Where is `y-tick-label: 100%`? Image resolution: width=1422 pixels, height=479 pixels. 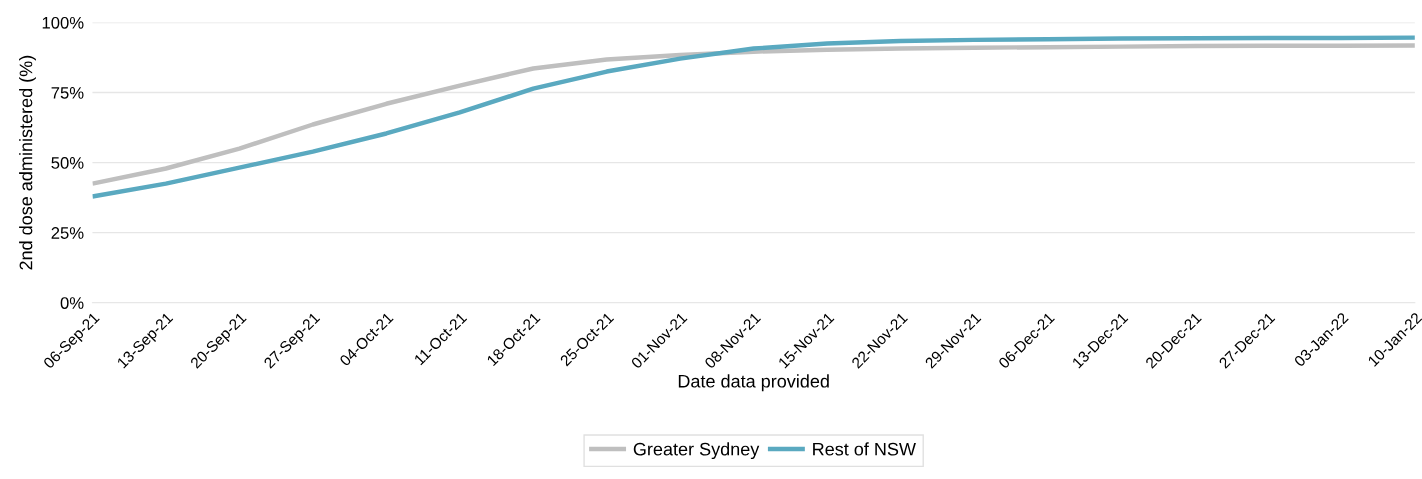
y-tick-label: 100% is located at coordinates (63, 22).